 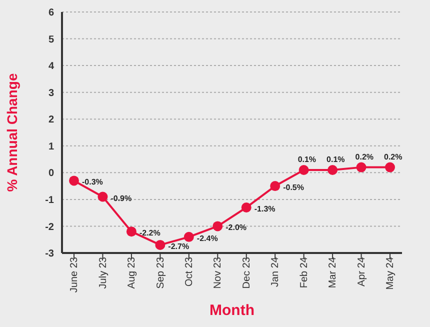 I want to click on x-tick-label: Aug 23, so click(x=132, y=272).